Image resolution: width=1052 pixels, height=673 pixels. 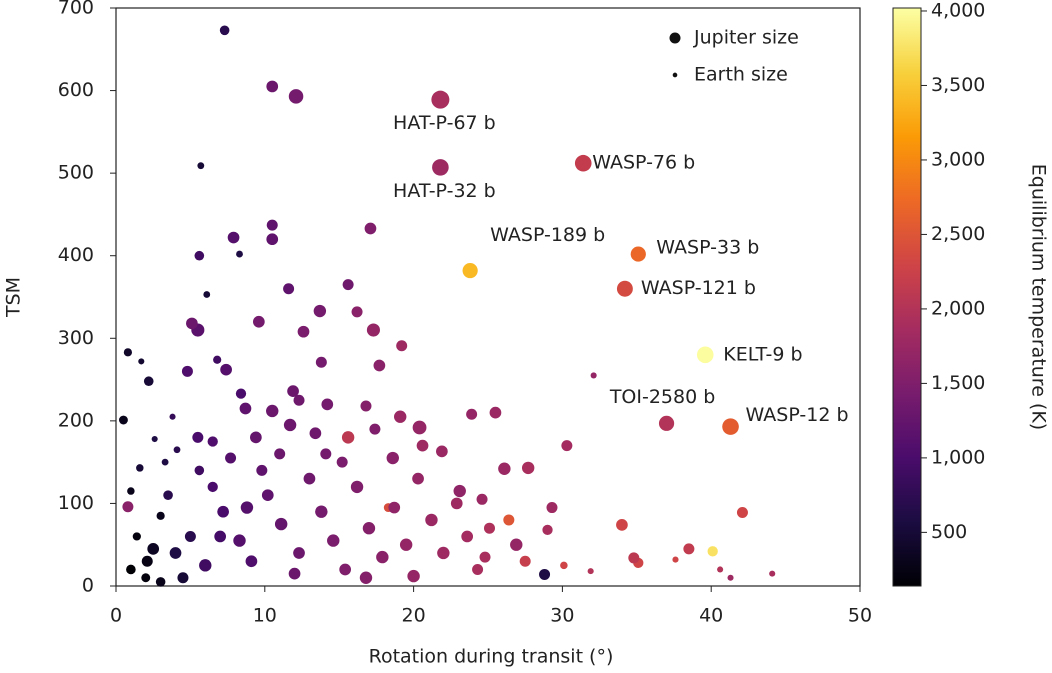 I want to click on y-tick-label: 300, so click(x=76, y=338).